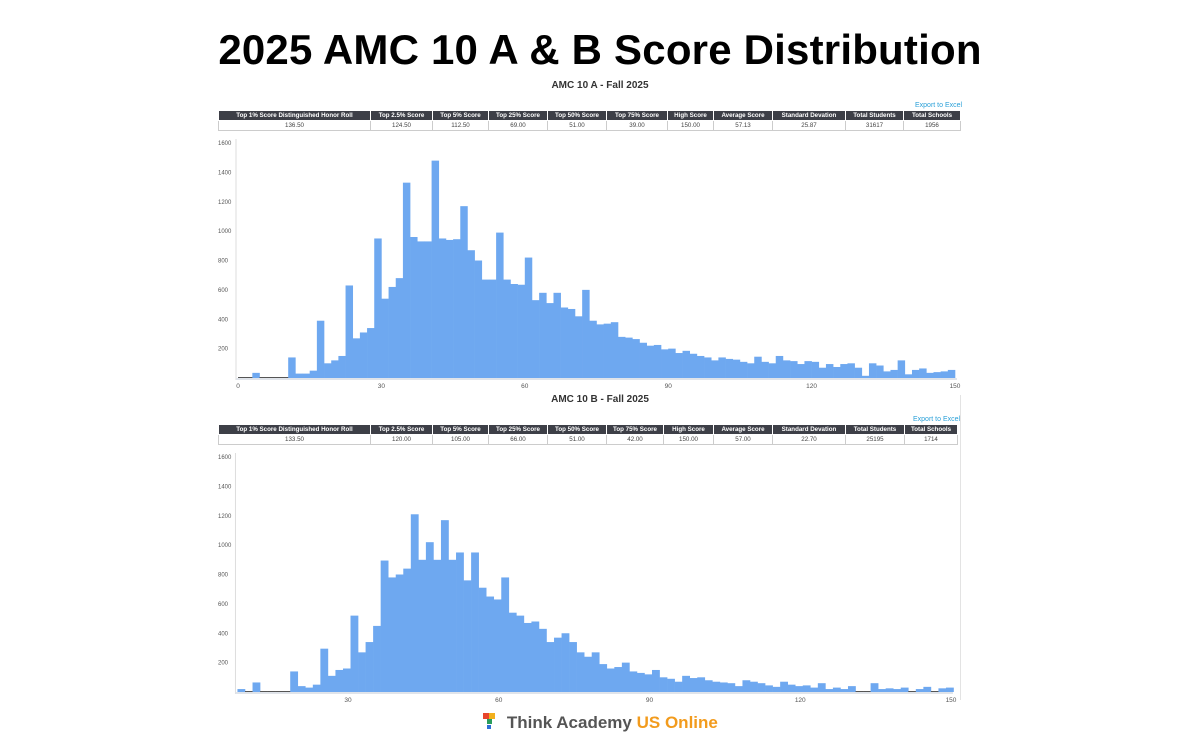 The width and height of the screenshot is (1200, 750). What do you see at coordinates (460, 429) in the screenshot?
I see `stat-header: Top 5% Score` at bounding box center [460, 429].